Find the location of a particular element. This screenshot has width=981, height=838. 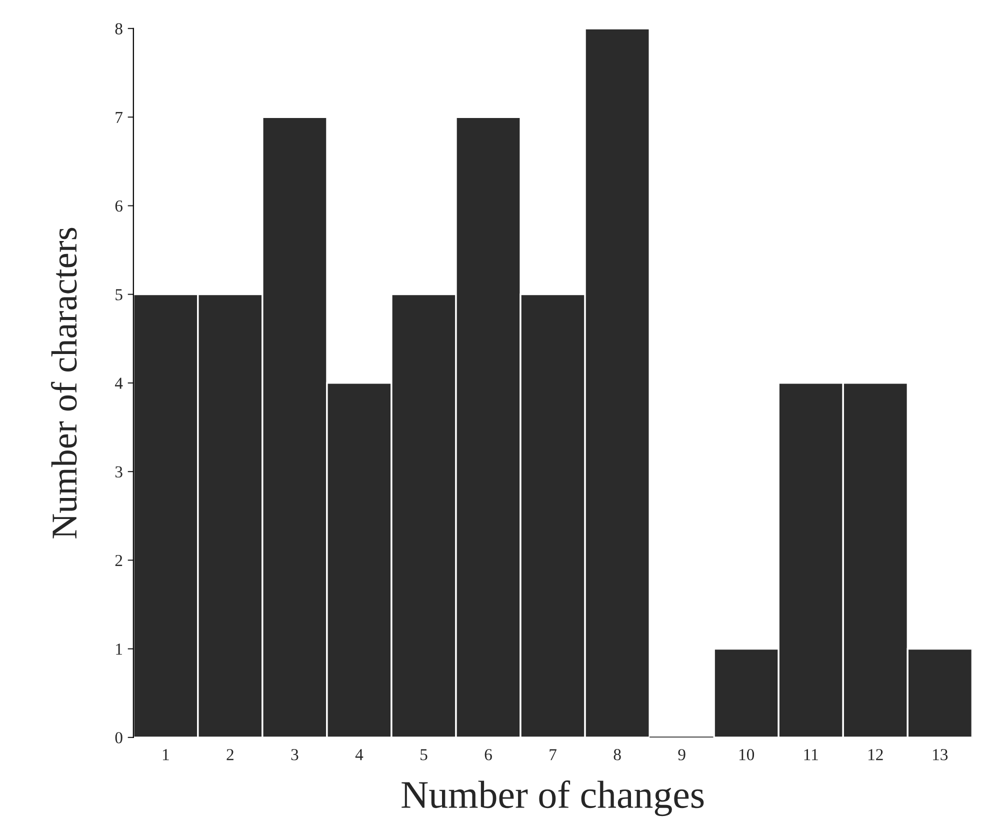

y-tick-label: 3 is located at coordinates (118, 472).